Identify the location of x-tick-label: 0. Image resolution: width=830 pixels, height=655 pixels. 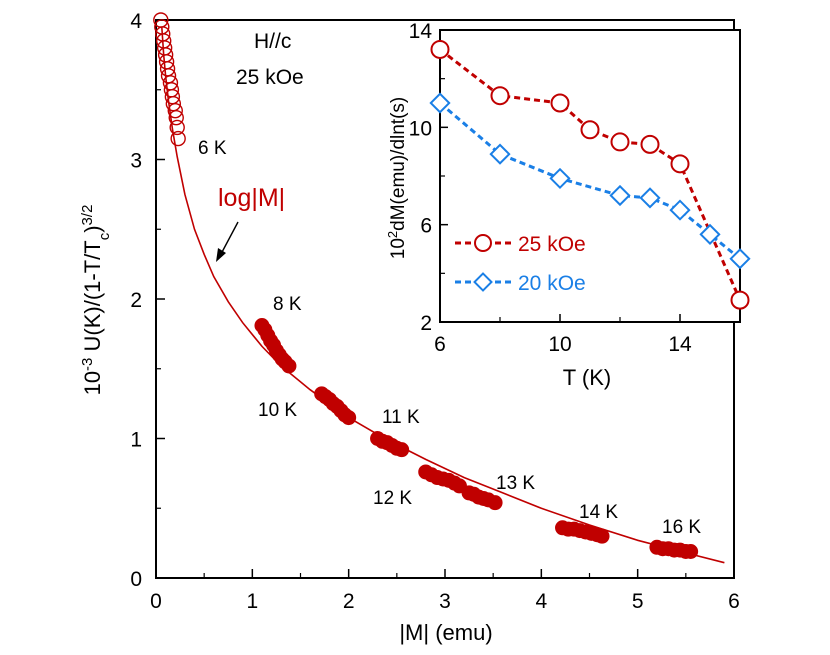
(156, 601).